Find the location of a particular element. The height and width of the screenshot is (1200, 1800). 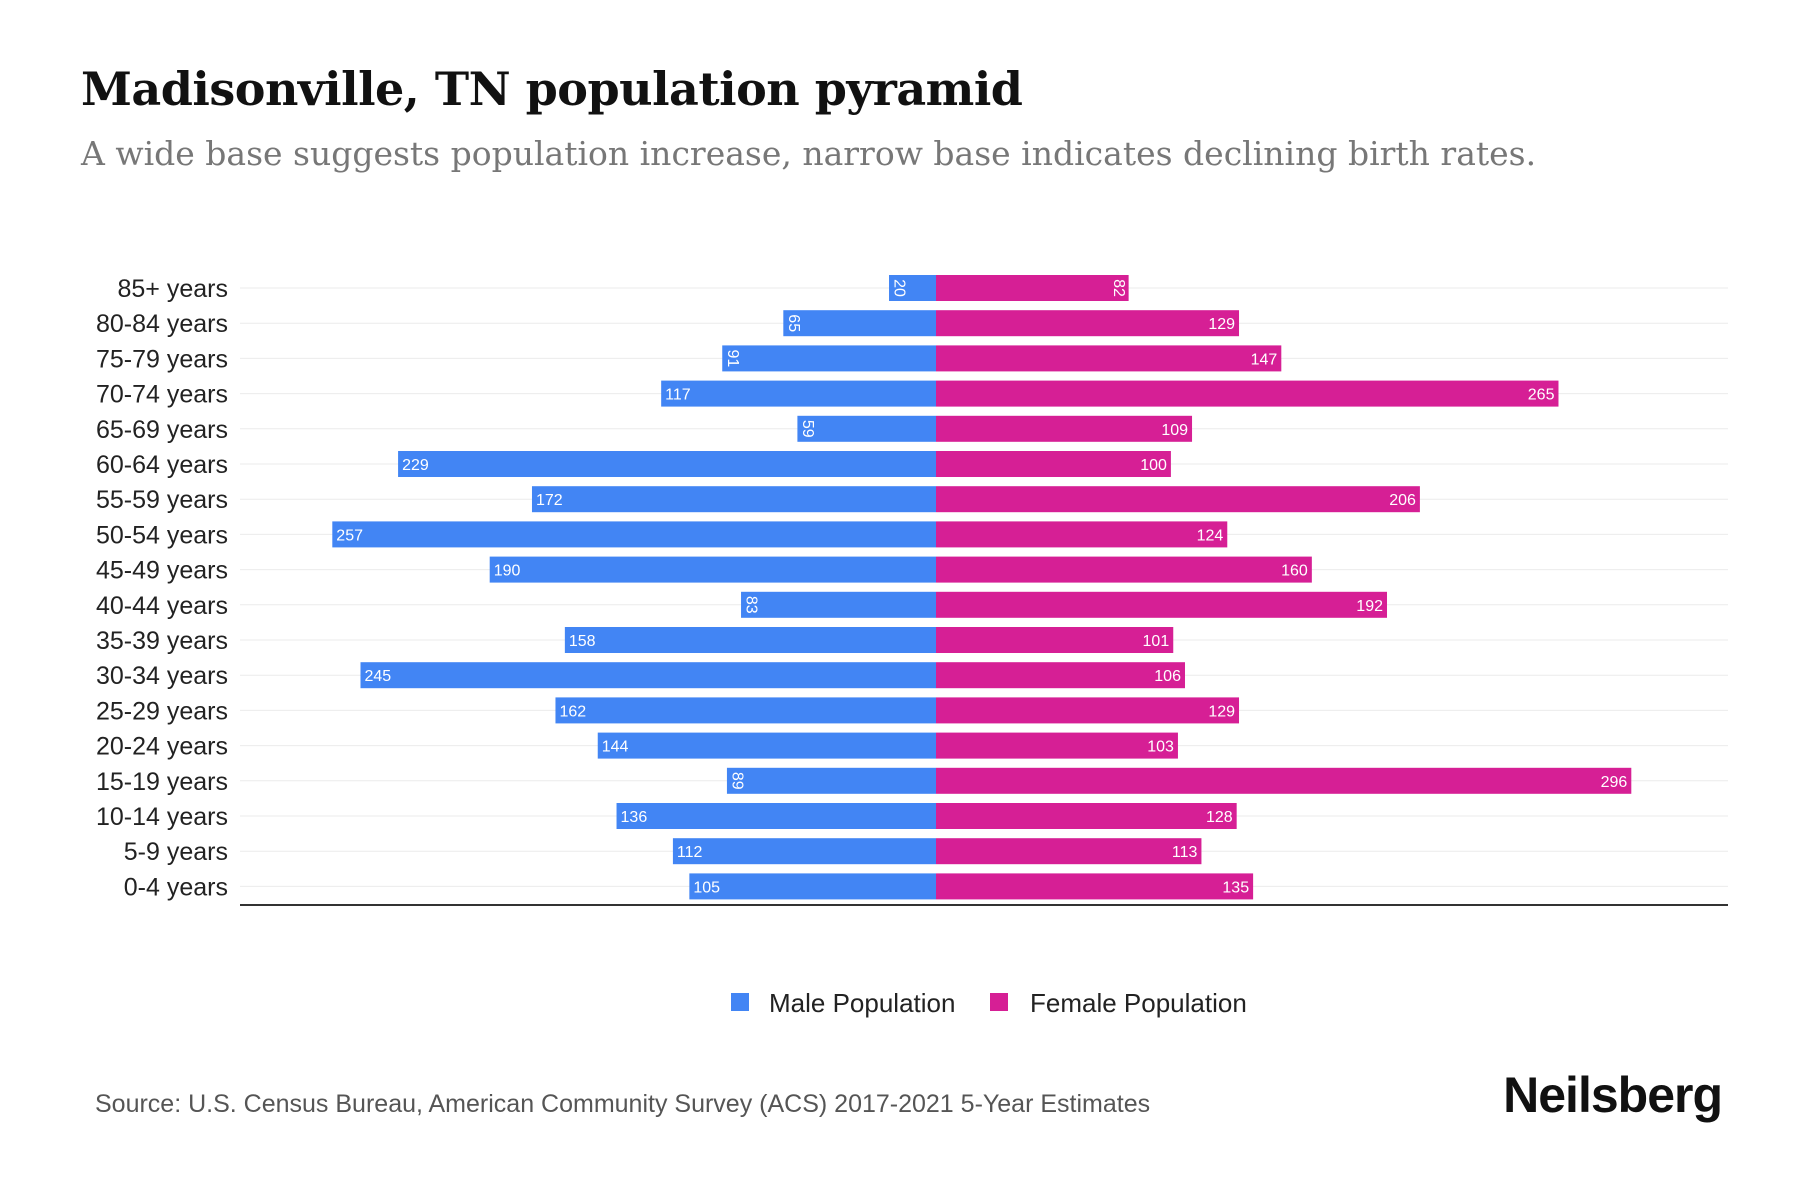

category-label: 45-49 years is located at coordinates (162, 571).